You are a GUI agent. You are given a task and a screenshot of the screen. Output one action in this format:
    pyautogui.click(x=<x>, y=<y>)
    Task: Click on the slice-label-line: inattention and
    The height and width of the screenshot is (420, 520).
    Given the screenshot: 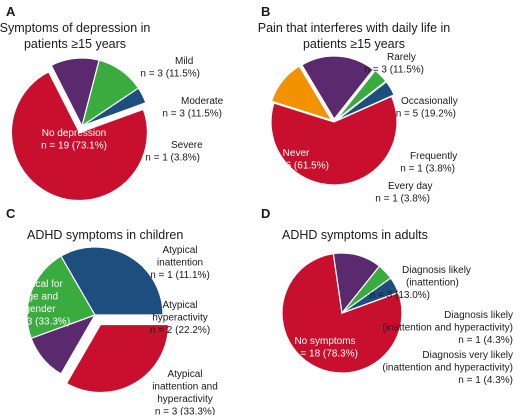 What is the action you would take?
    pyautogui.click(x=185, y=387)
    